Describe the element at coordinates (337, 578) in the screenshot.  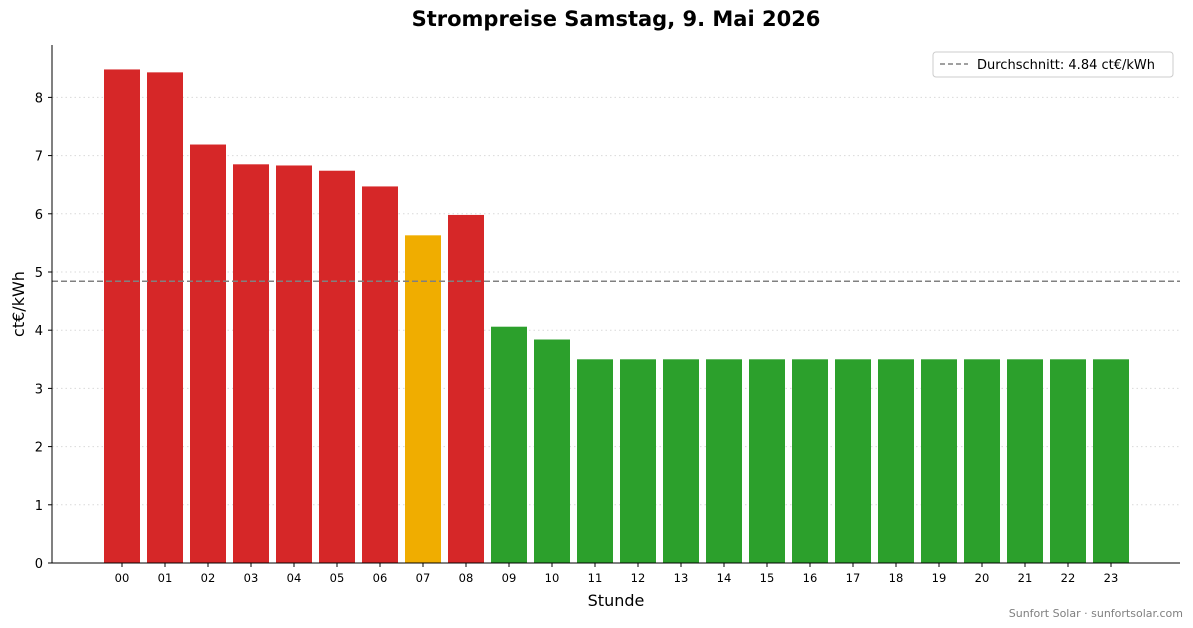
I see `x-tick-label: 05` at that location.